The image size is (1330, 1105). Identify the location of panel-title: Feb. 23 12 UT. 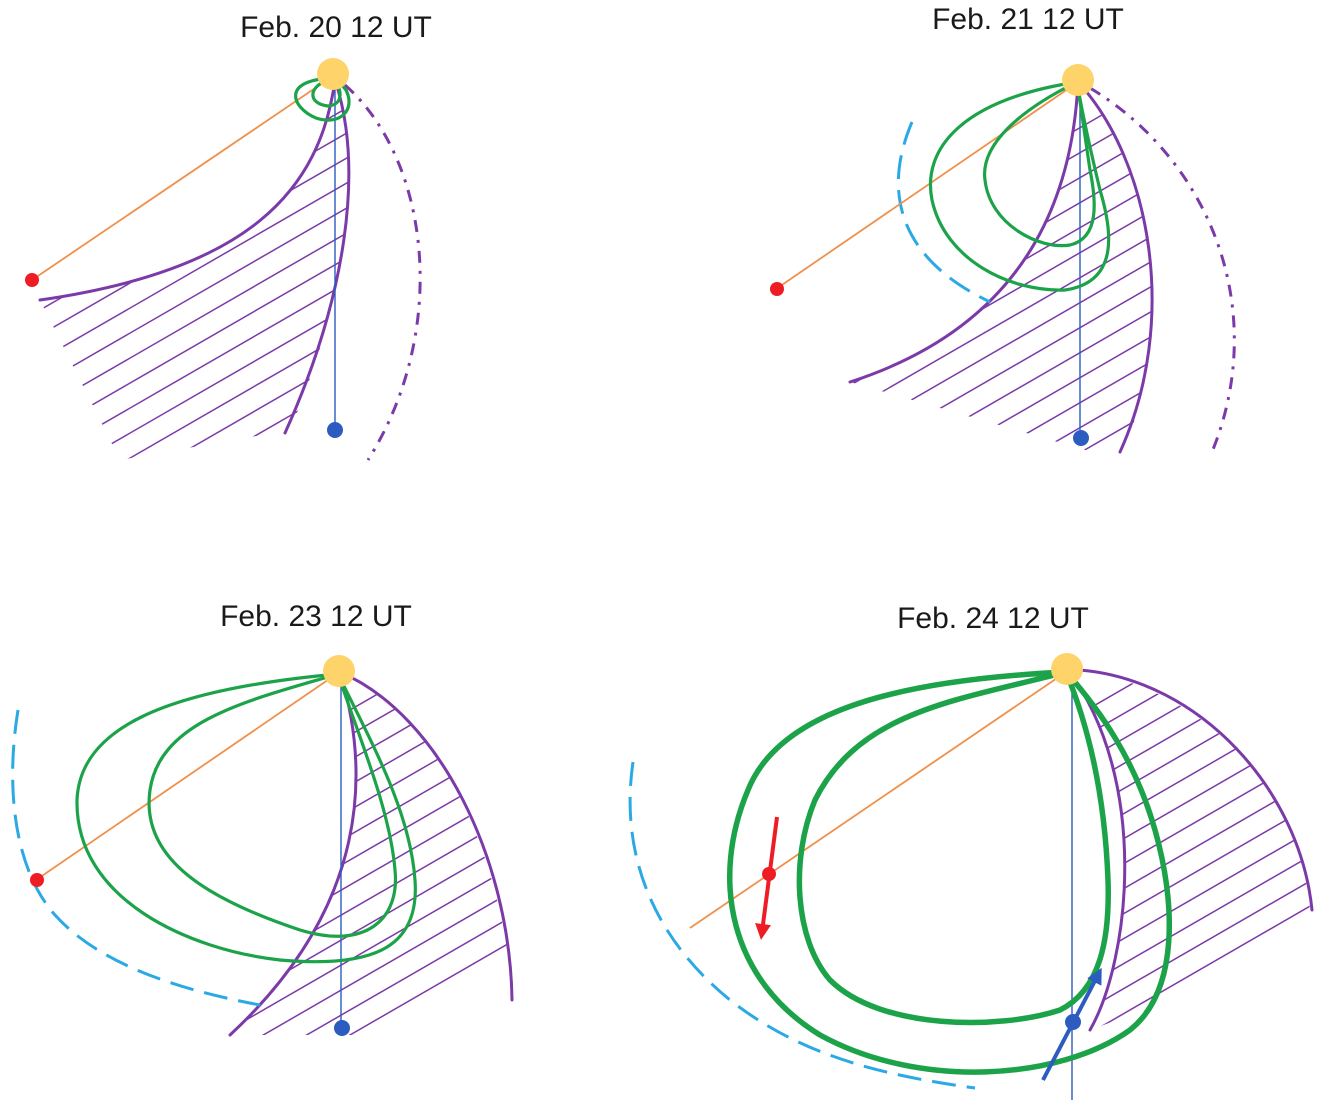
(316, 616).